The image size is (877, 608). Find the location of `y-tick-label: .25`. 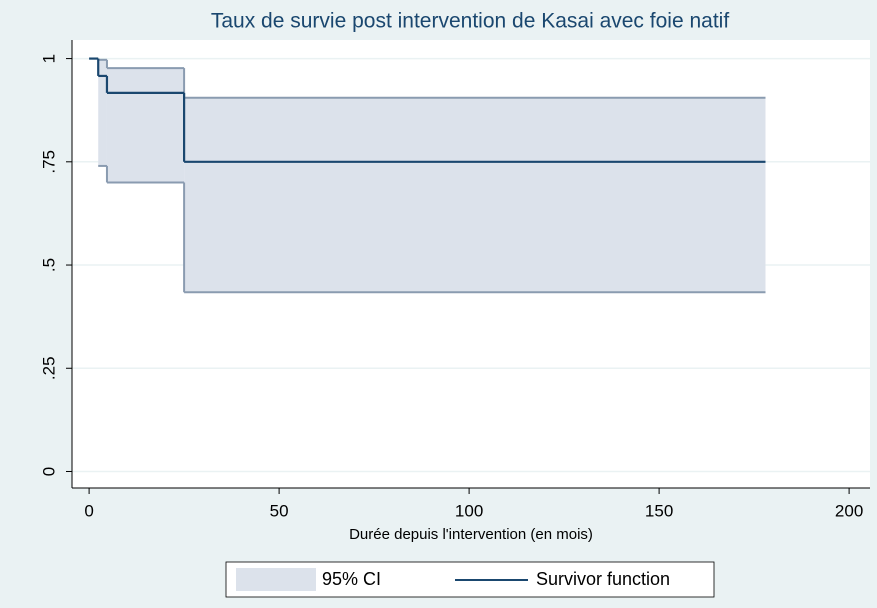

y-tick-label: .25 is located at coordinates (48, 368).